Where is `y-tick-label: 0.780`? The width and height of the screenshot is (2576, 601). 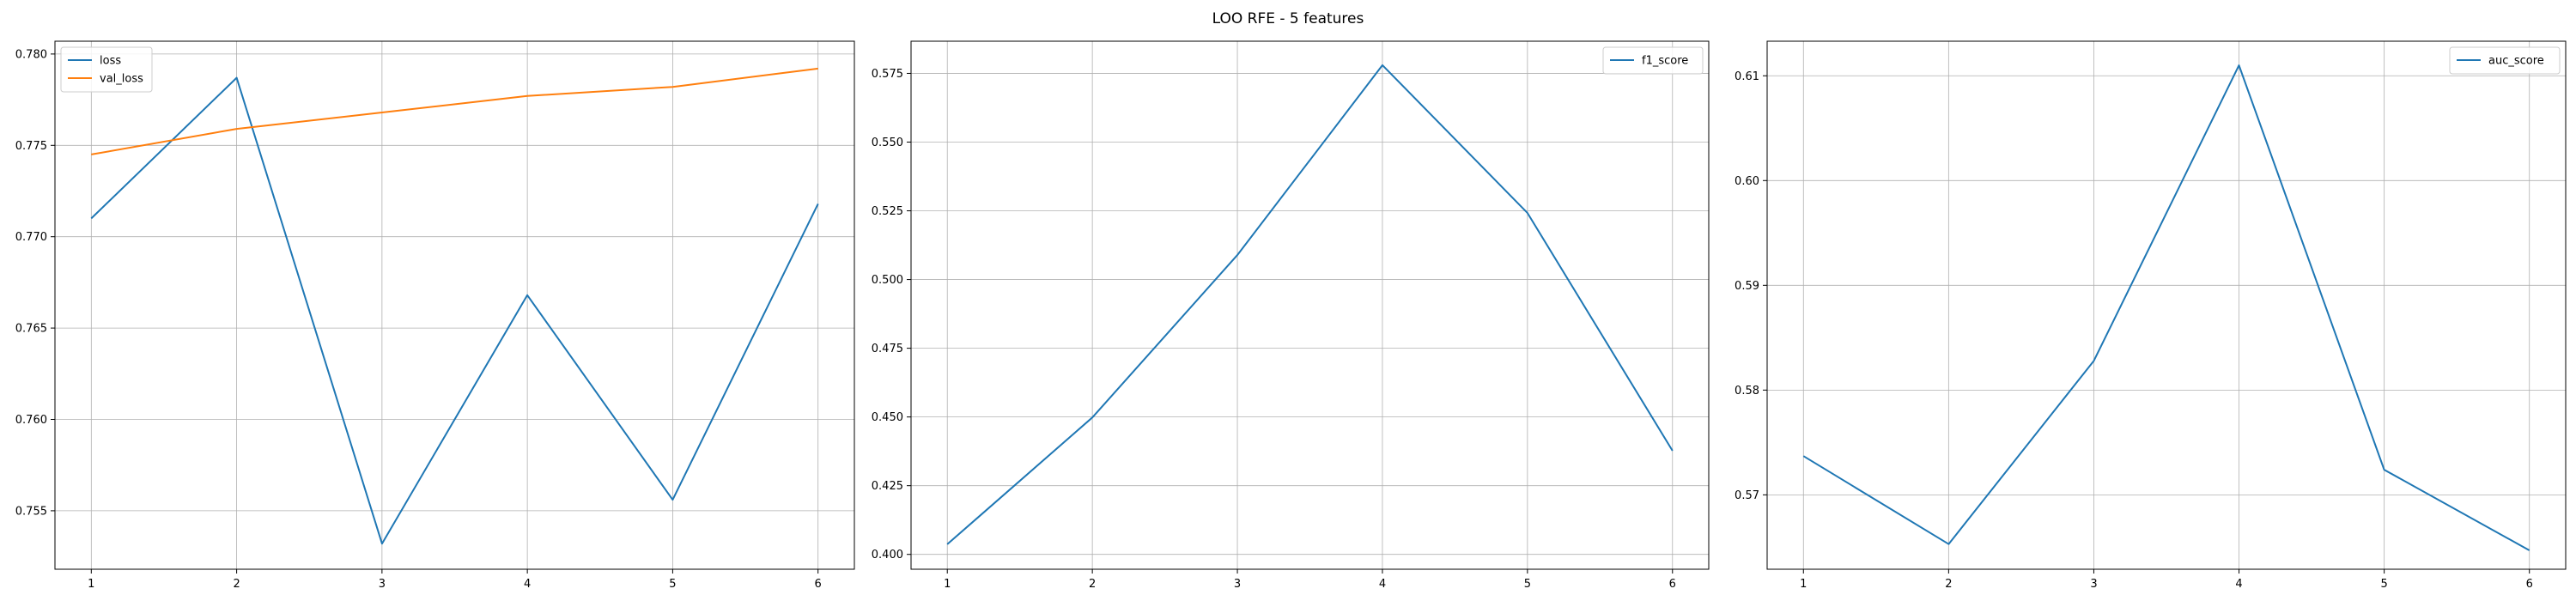 y-tick-label: 0.780 is located at coordinates (31, 54).